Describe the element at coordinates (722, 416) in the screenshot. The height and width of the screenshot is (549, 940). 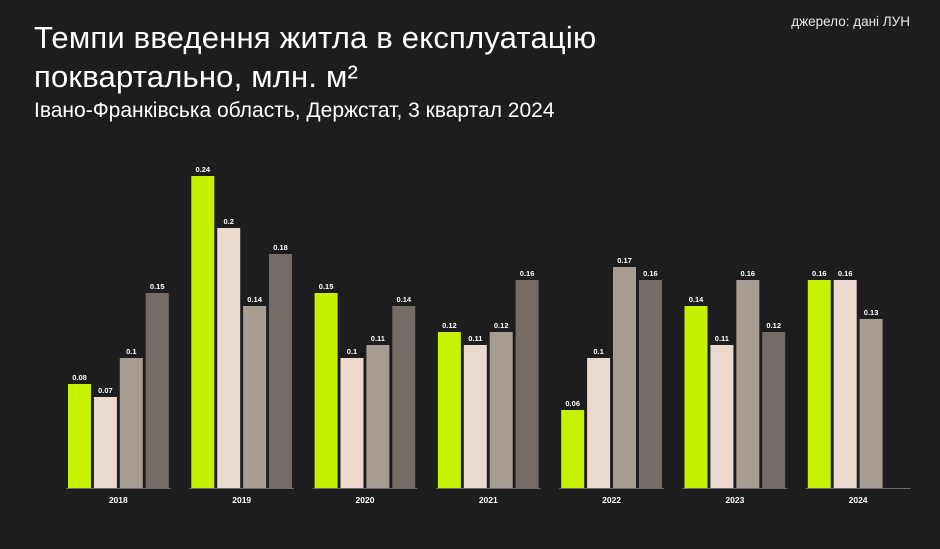
I see `bar-2023-q2` at that location.